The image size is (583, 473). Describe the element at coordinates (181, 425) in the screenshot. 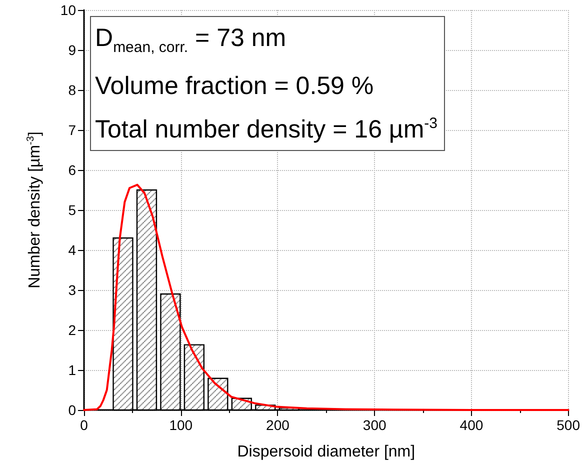

I see `x-tick-label: 100` at that location.